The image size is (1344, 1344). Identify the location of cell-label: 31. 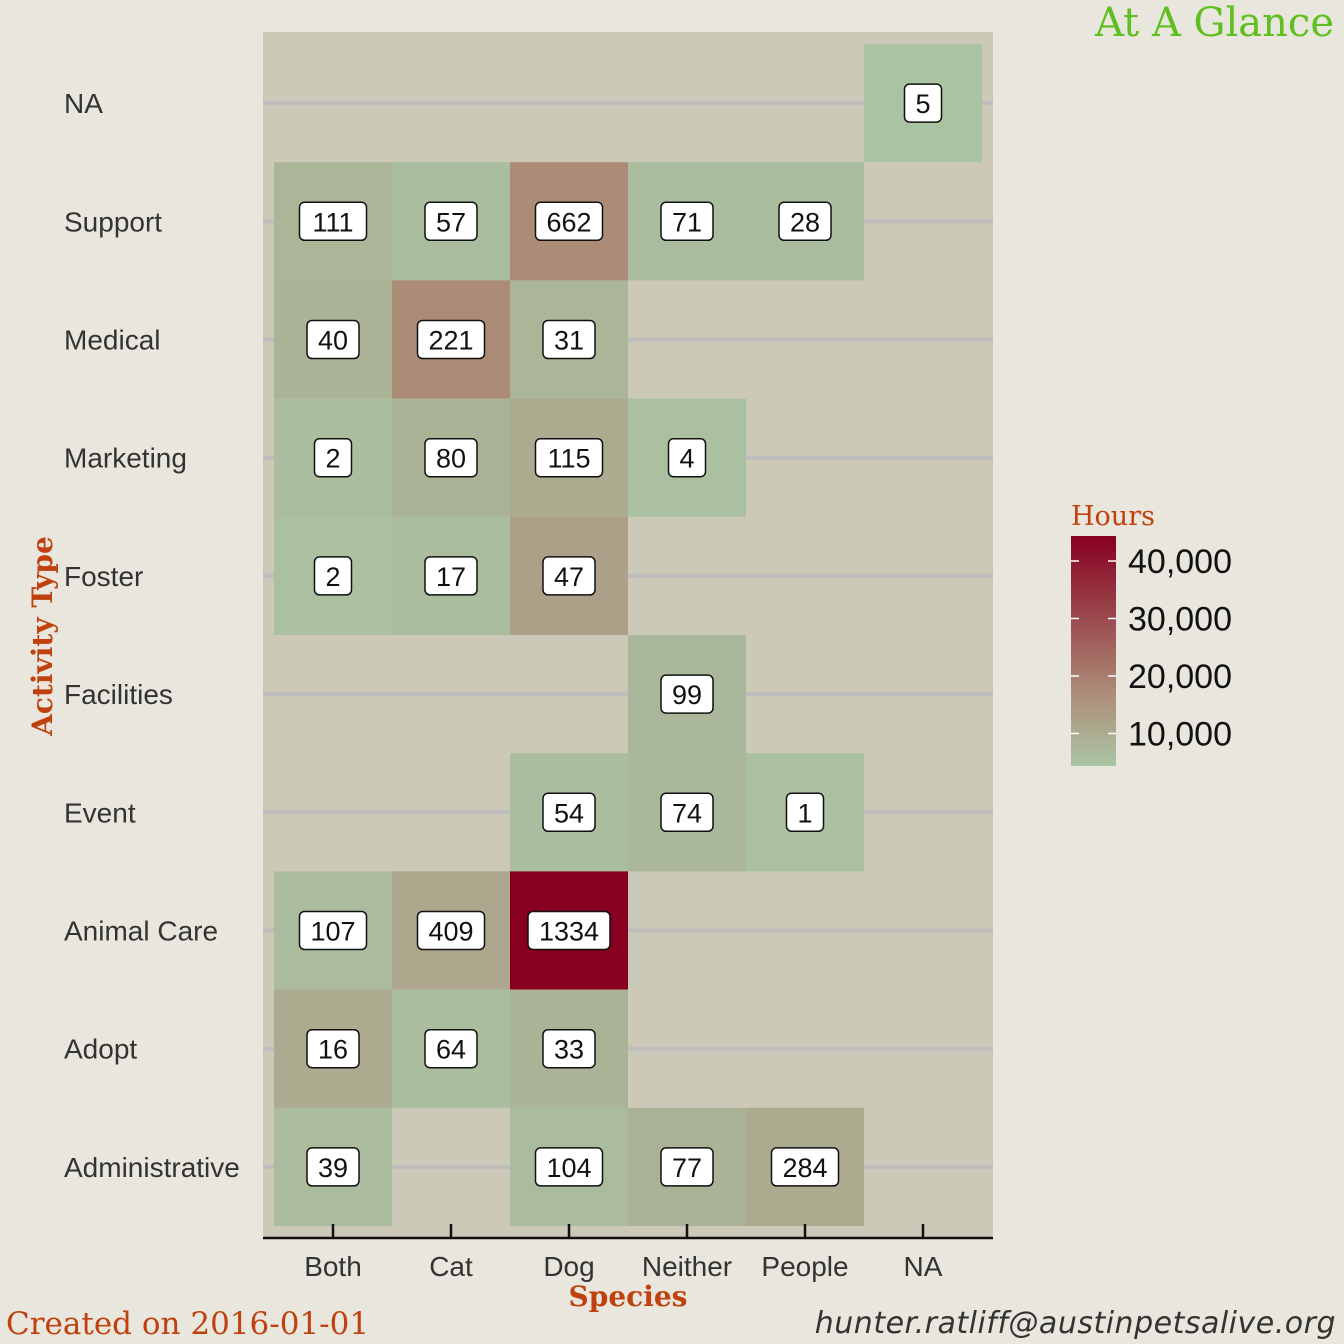
(569, 339).